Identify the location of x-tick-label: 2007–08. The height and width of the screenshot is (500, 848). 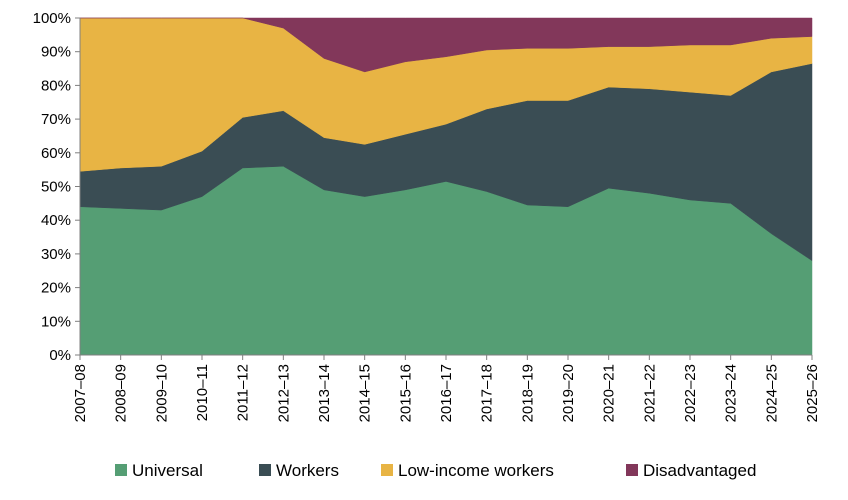
(80, 393).